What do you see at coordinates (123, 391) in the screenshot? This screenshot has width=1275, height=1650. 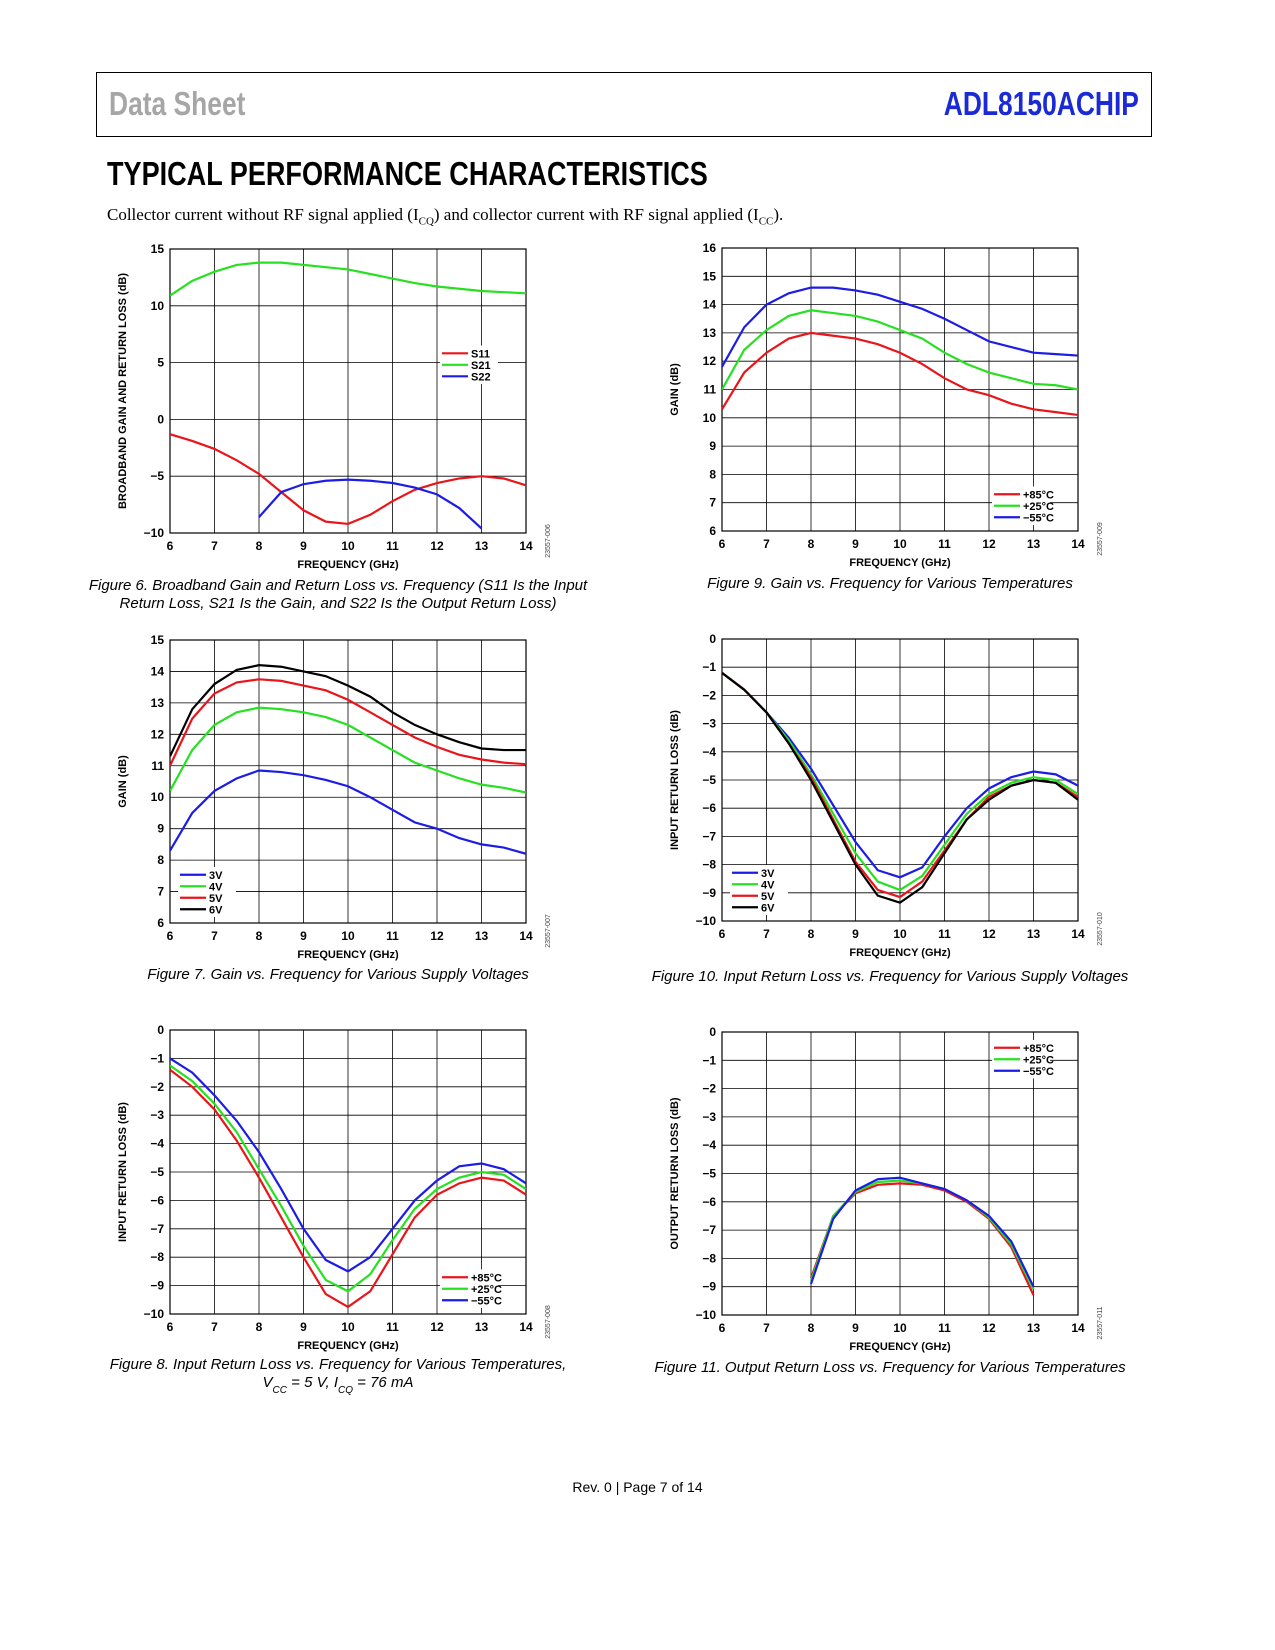 I see `y-axis-label: BROADBAND GAIN AND RETURN LOSS (dB)` at bounding box center [123, 391].